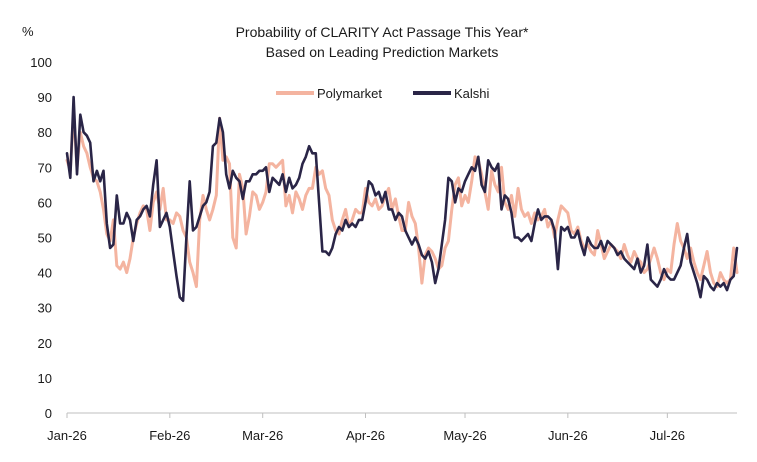  Describe the element at coordinates (67, 435) in the screenshot. I see `x-tick-label: Jan-26` at that location.